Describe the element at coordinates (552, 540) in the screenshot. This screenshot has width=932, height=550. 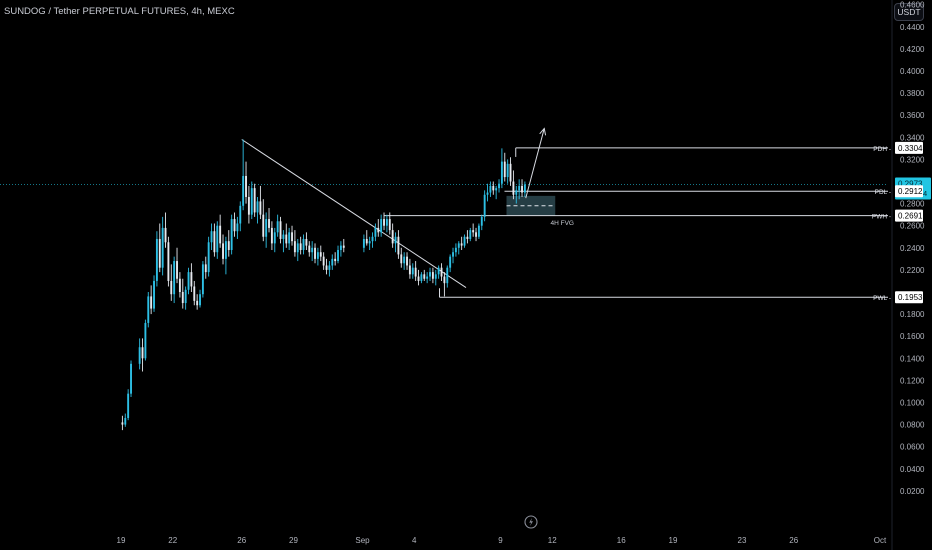
I see `x-tick-label: 12` at that location.